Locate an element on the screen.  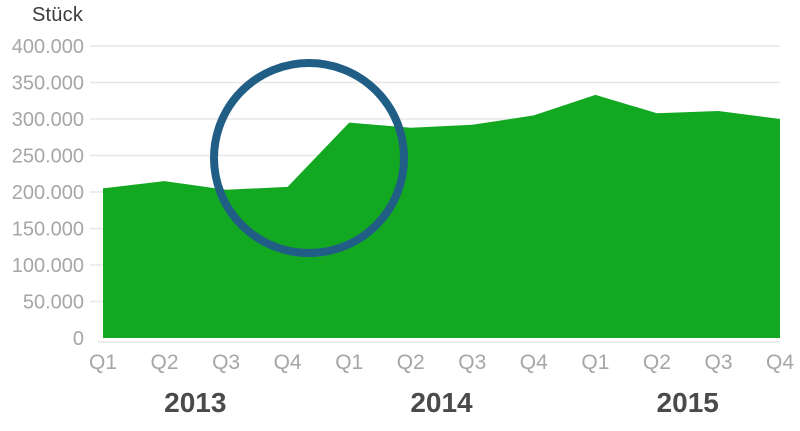
y-tick-label: 350.000 is located at coordinates (48, 84).